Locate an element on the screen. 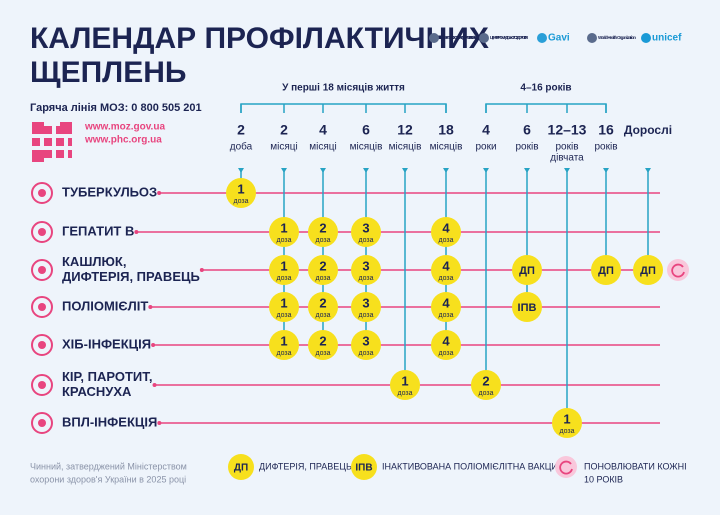 The height and width of the screenshot is (515, 720). footnote: охорони здоров'я України в 2025 році is located at coordinates (108, 479).